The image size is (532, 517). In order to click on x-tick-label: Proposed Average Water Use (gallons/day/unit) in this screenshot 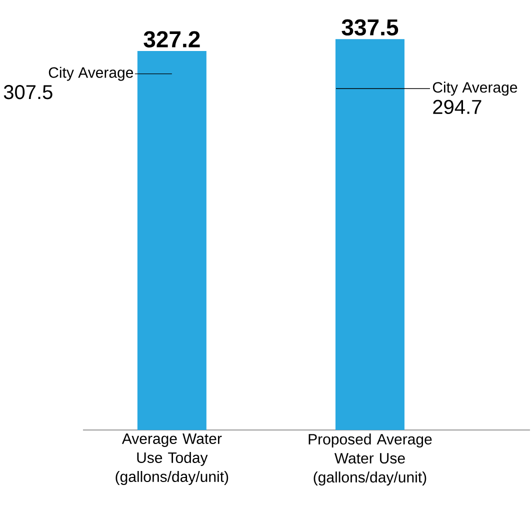, I will do `click(370, 460)`.